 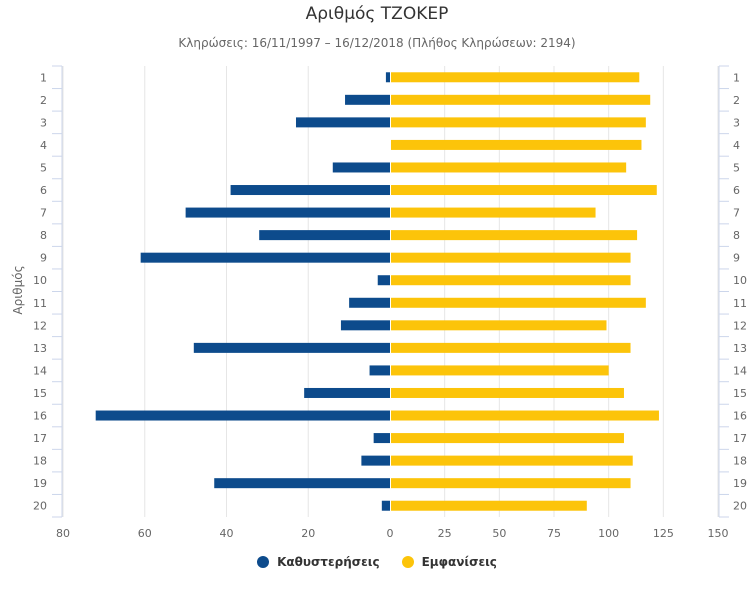 I want to click on y-tick-right-19: 19, so click(x=740, y=483).